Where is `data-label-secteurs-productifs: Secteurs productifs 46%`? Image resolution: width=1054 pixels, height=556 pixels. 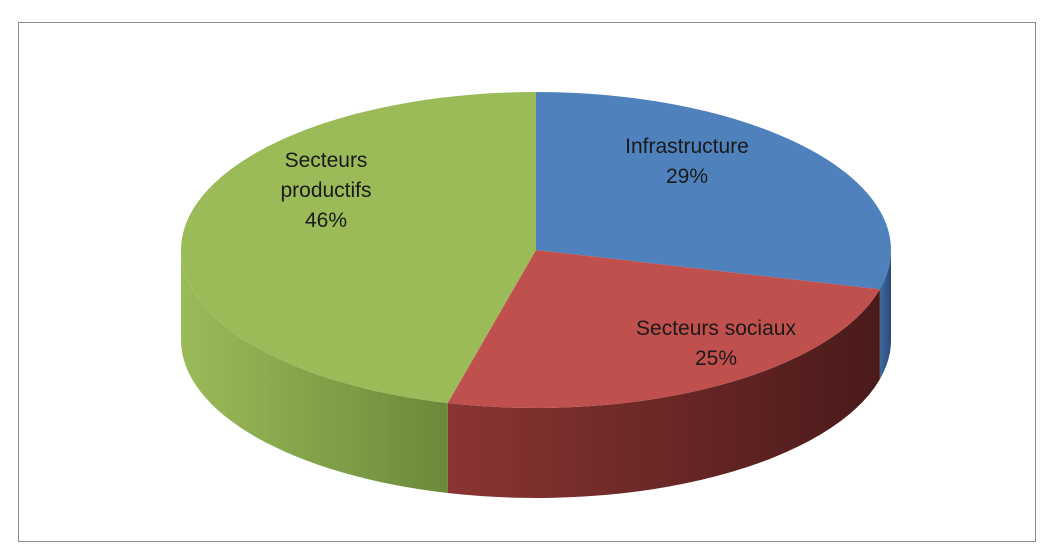 data-label-secteurs-productifs: Secteurs productifs 46% is located at coordinates (325, 190).